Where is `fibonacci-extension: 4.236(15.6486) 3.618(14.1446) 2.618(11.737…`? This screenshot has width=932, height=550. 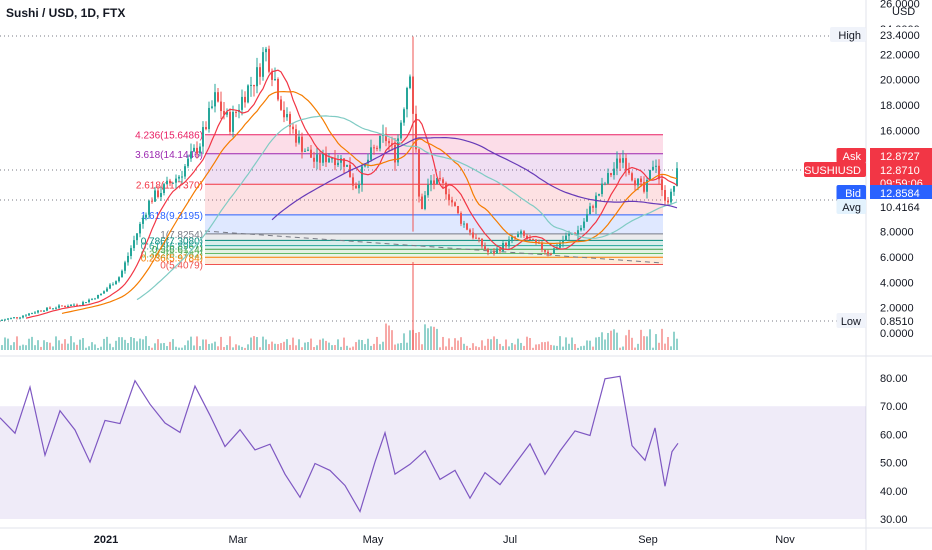 fibonacci-extension: 4.236(15.6486) 3.618(14.1446) 2.618(11.737… is located at coordinates (399, 201).